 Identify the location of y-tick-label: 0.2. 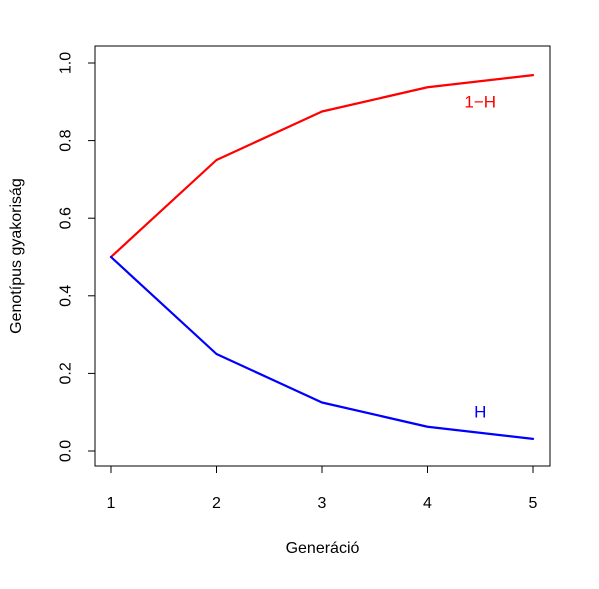
(66, 373).